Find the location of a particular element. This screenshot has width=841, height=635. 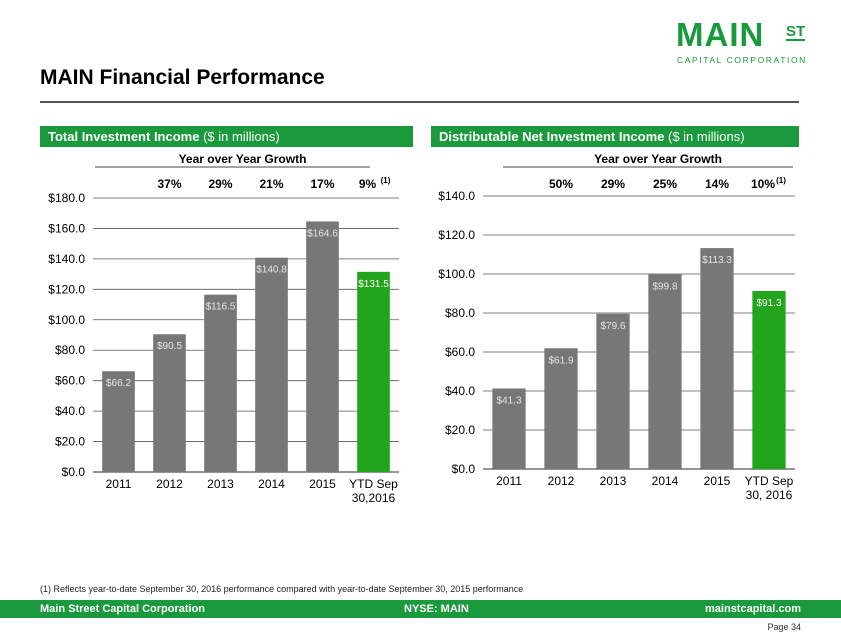

company-logo: MAIN ST CAPITAL CORPORATION is located at coordinates (746, 42).